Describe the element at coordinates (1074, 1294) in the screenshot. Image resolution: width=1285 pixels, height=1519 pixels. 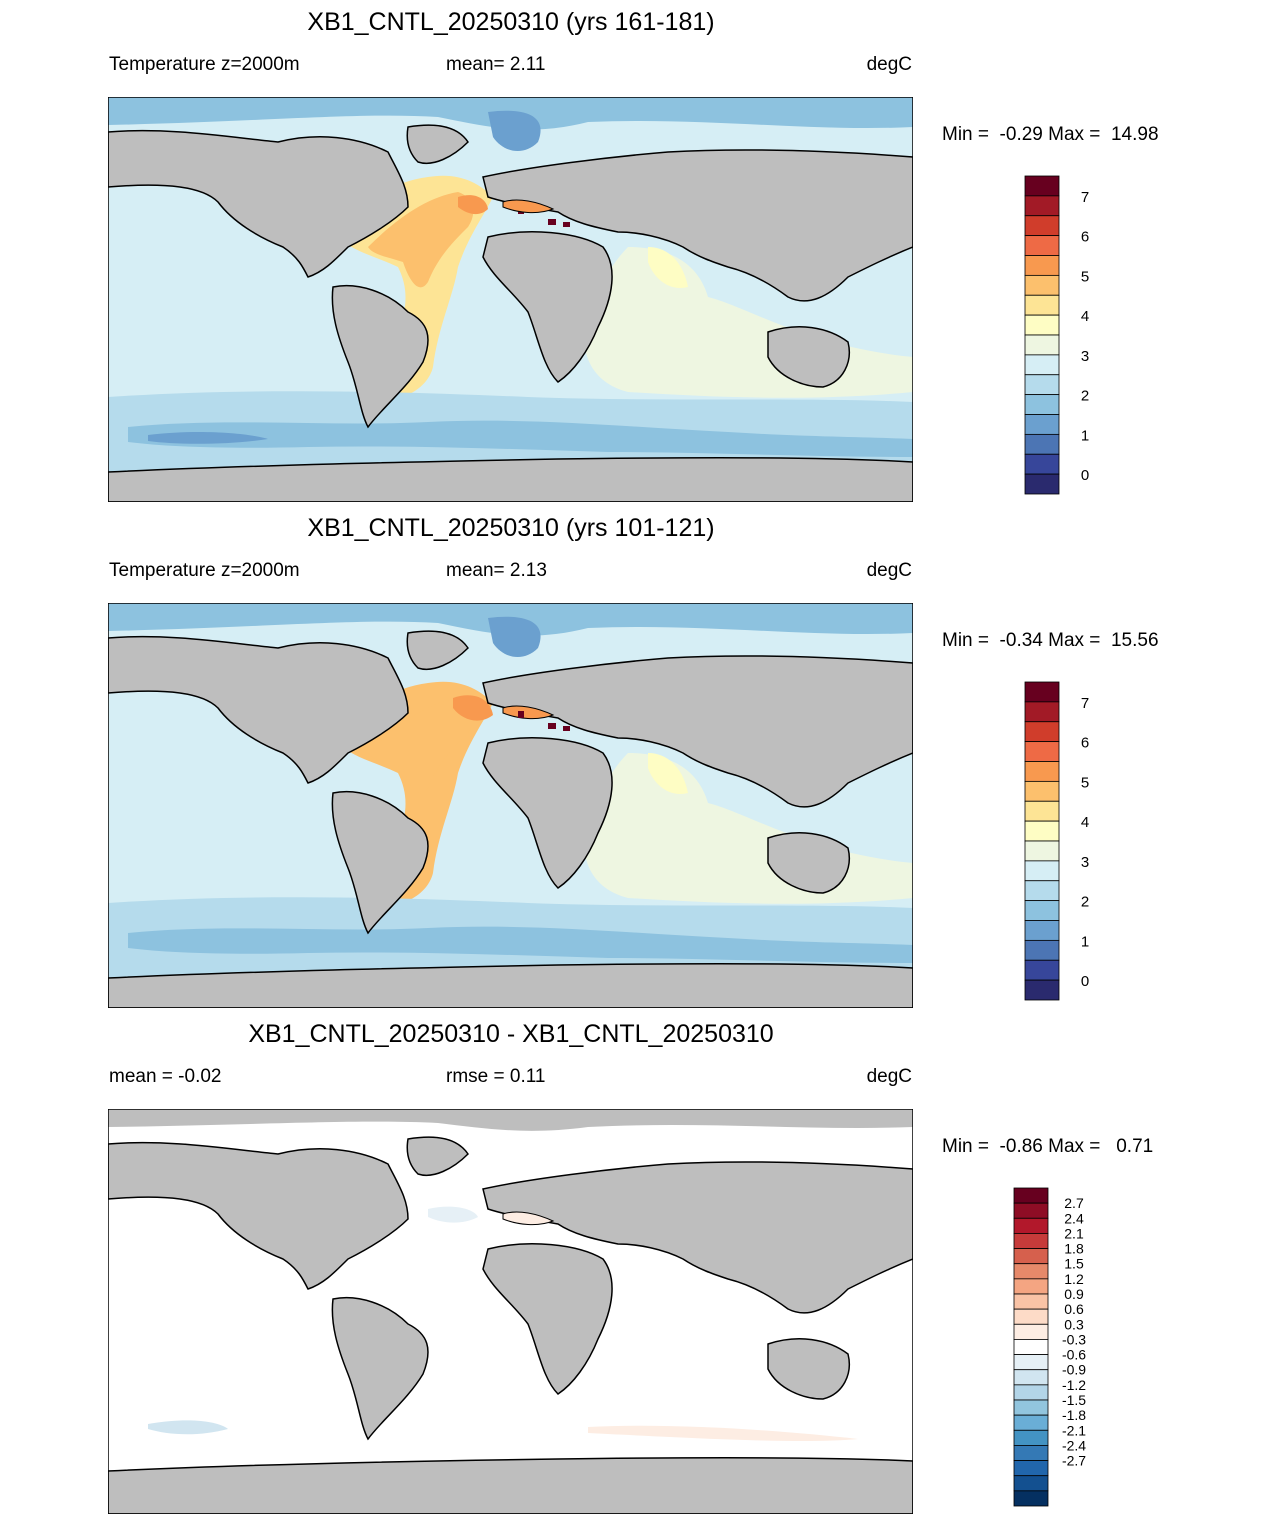
I see `colorbar-tick-label: 0.9` at that location.